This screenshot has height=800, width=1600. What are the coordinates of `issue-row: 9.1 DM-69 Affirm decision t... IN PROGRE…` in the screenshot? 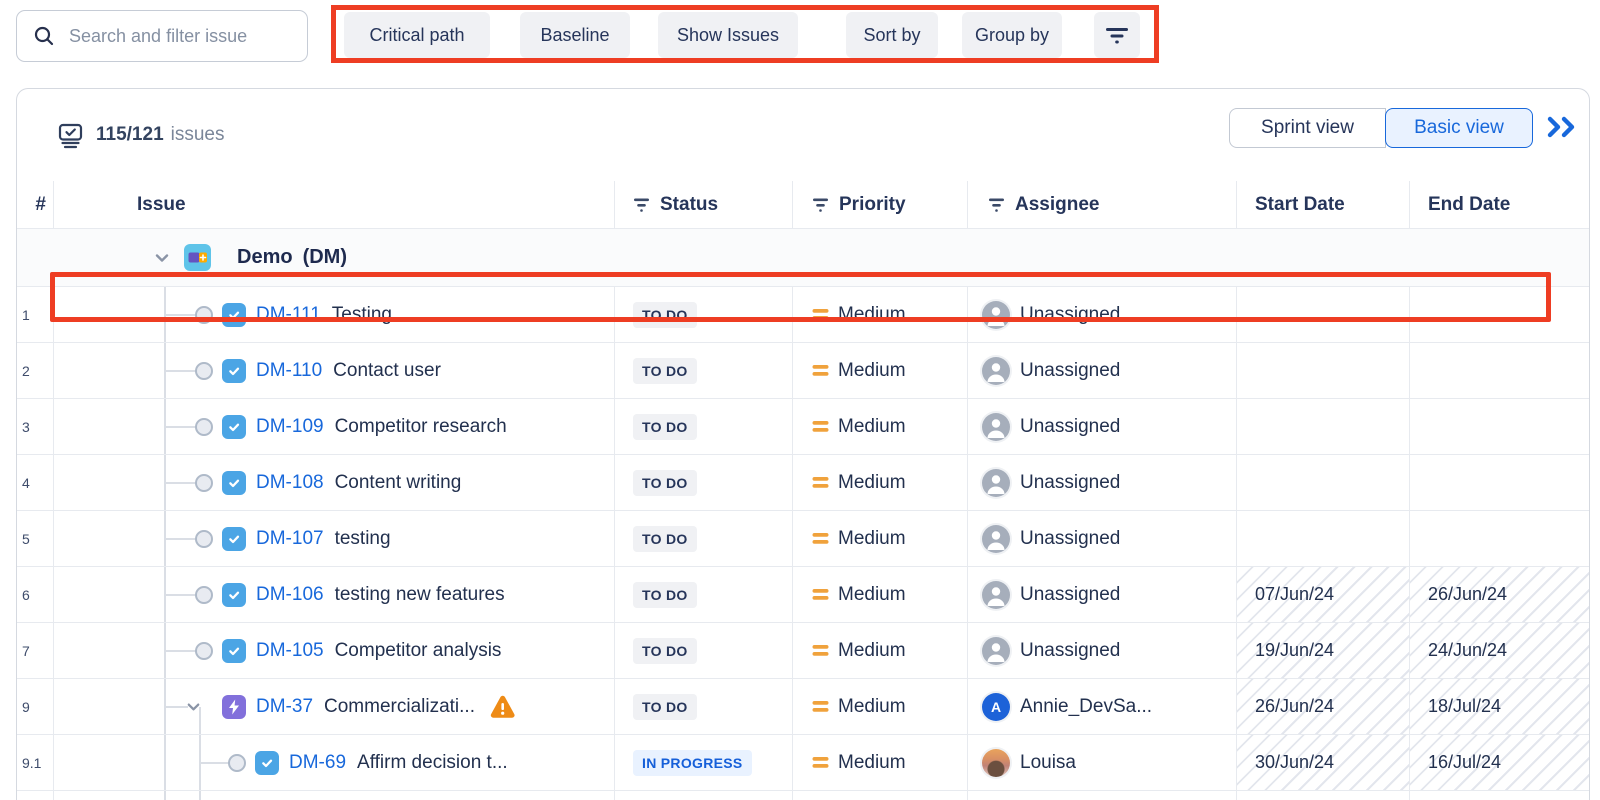 It's located at (803, 763).